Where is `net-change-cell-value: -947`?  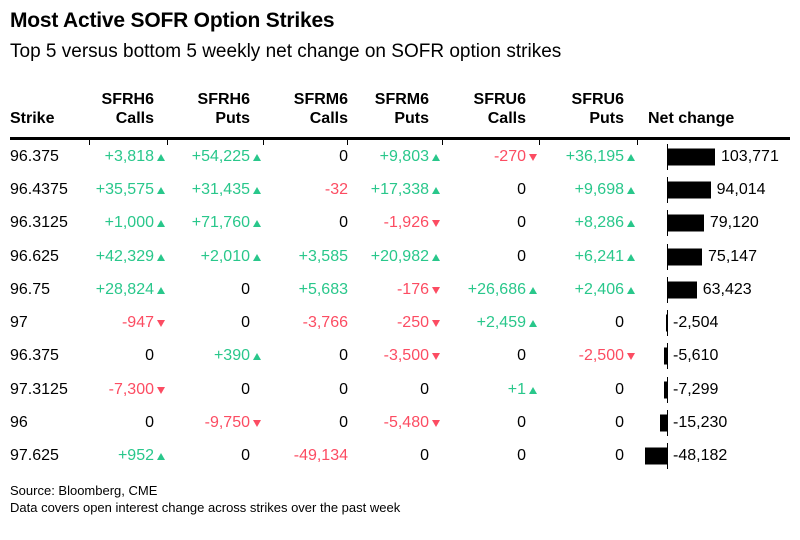
net-change-cell-value: -947 is located at coordinates (129, 323).